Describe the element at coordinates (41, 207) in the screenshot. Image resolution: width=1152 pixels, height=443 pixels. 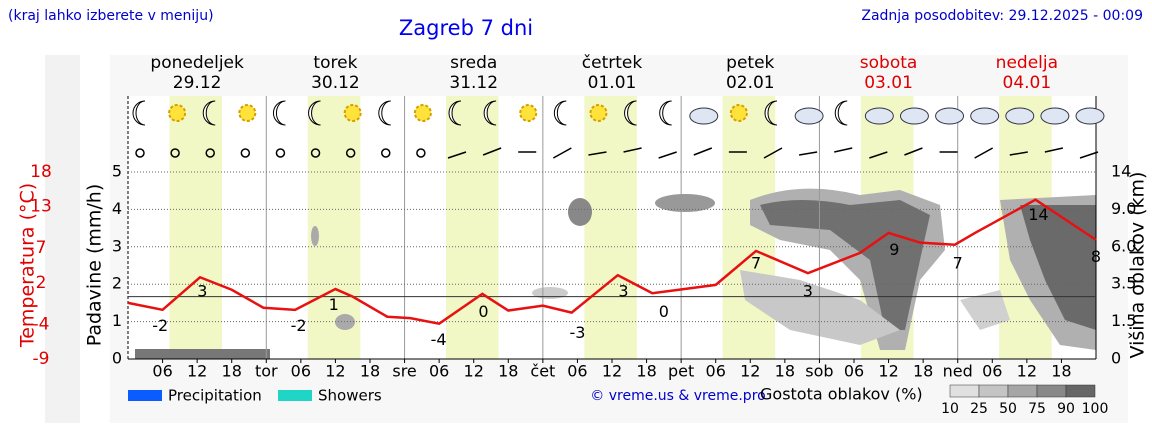
I see `y2-tick-label: 13` at that location.